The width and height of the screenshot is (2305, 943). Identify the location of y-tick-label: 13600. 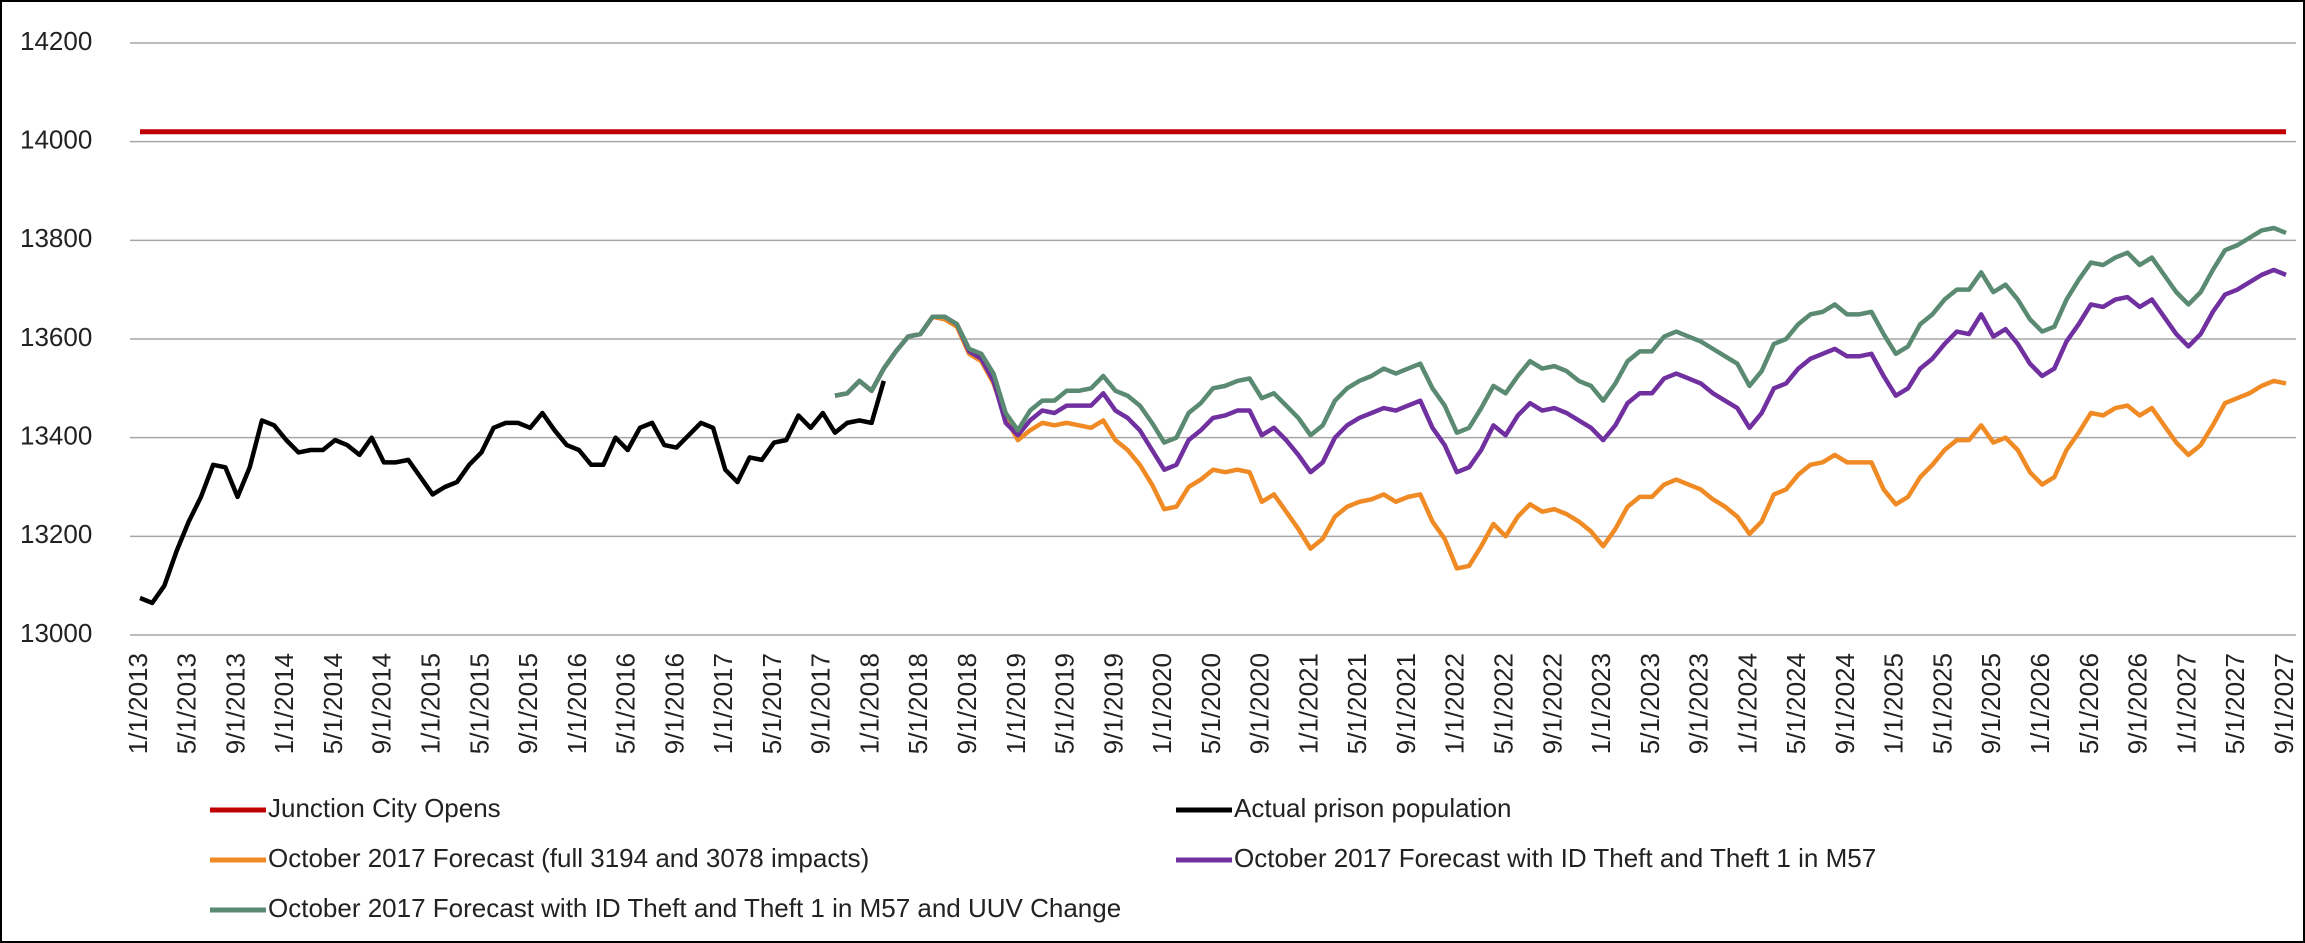
(56, 337).